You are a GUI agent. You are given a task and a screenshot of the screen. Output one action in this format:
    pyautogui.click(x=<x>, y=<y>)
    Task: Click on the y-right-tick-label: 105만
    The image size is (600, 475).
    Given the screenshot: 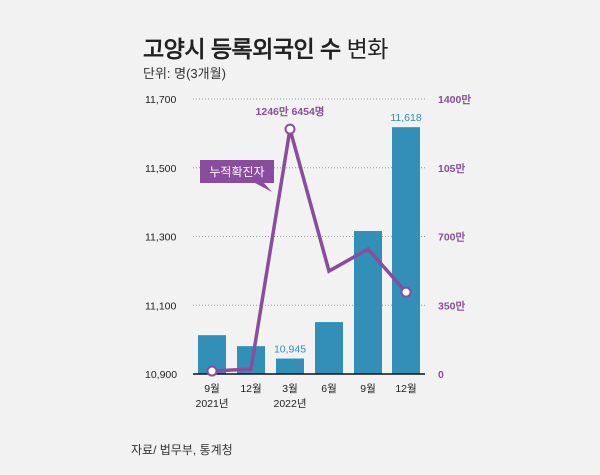 What is the action you would take?
    pyautogui.click(x=452, y=168)
    